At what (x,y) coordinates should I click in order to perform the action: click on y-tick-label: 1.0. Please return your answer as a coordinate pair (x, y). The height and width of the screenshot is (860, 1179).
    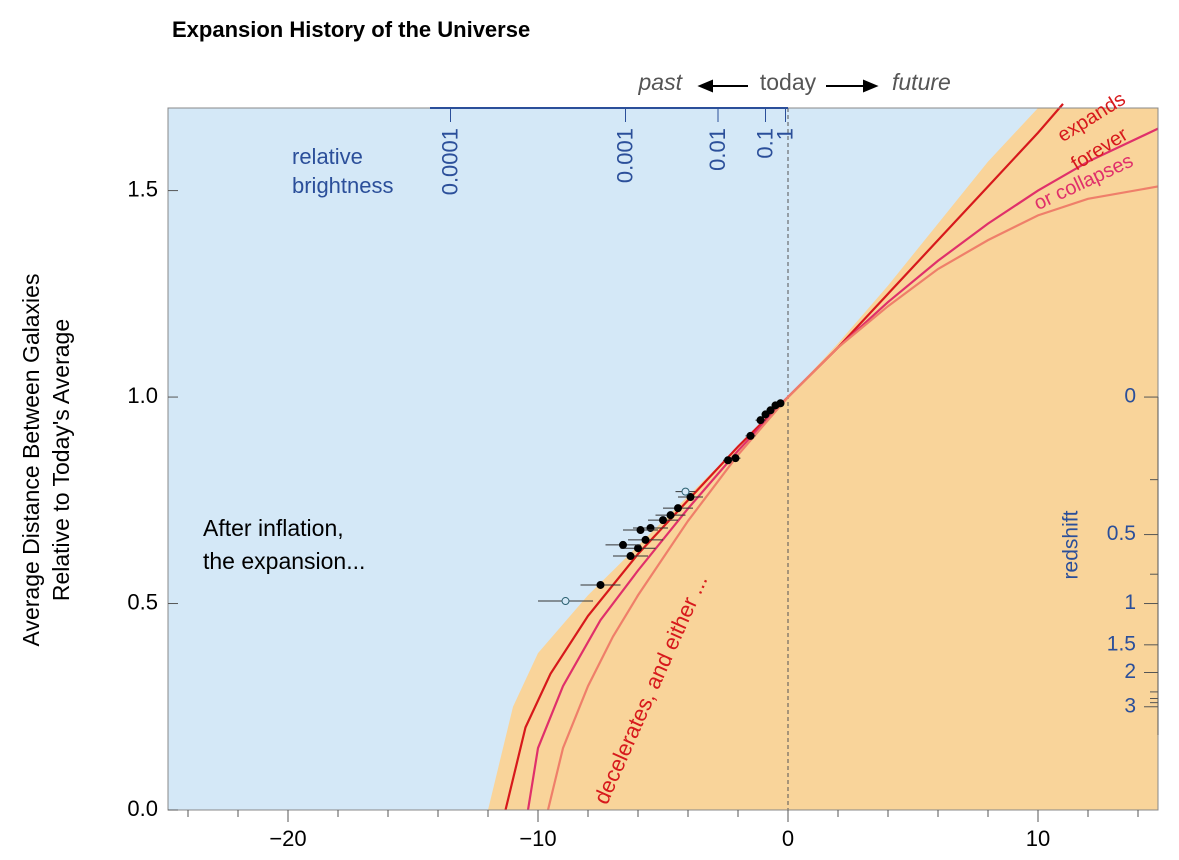
    Looking at the image, I should click on (142, 395).